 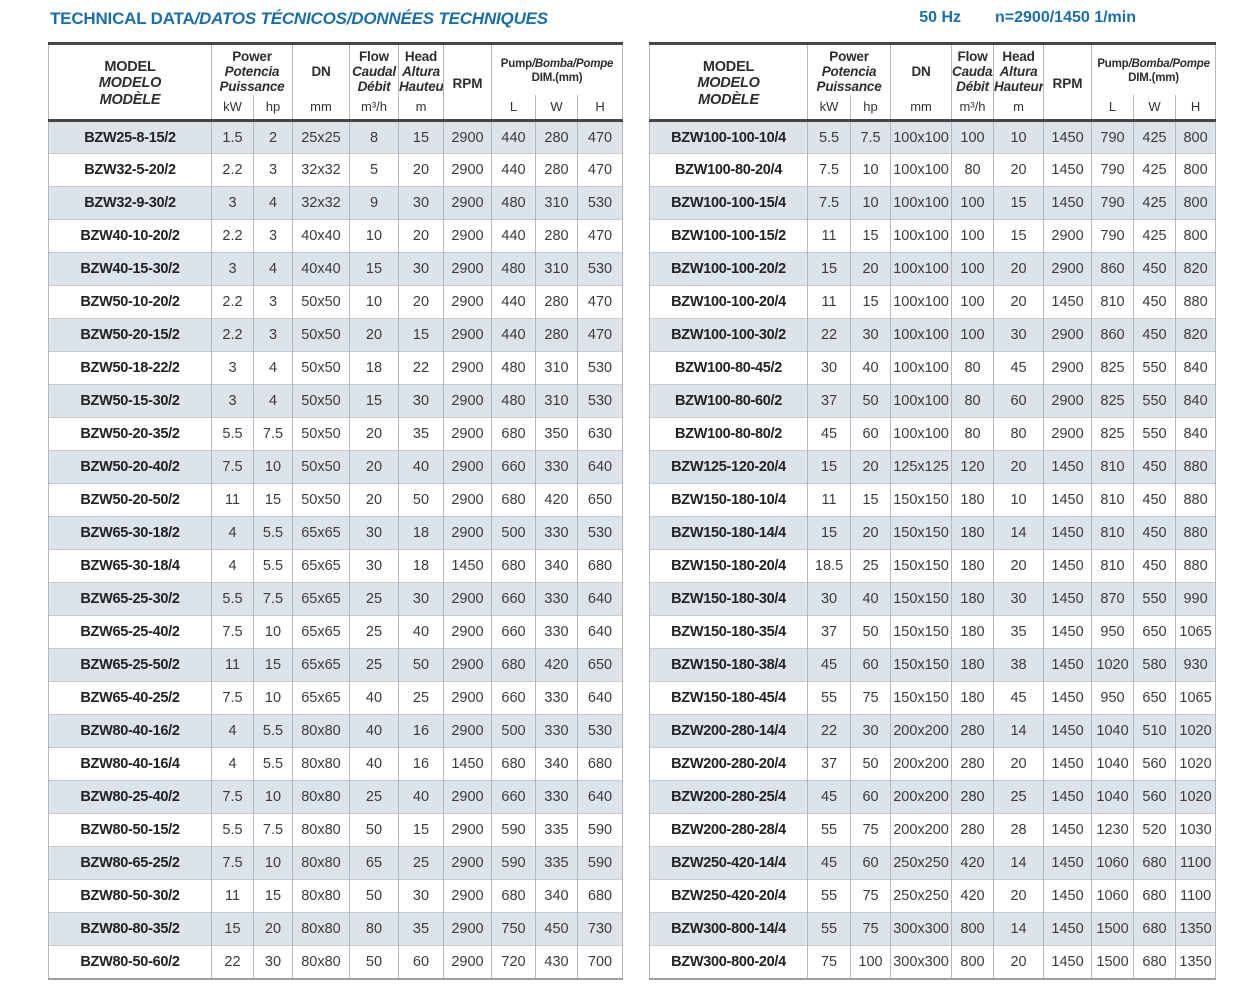 I want to click on unit-l: L, so click(x=1113, y=107).